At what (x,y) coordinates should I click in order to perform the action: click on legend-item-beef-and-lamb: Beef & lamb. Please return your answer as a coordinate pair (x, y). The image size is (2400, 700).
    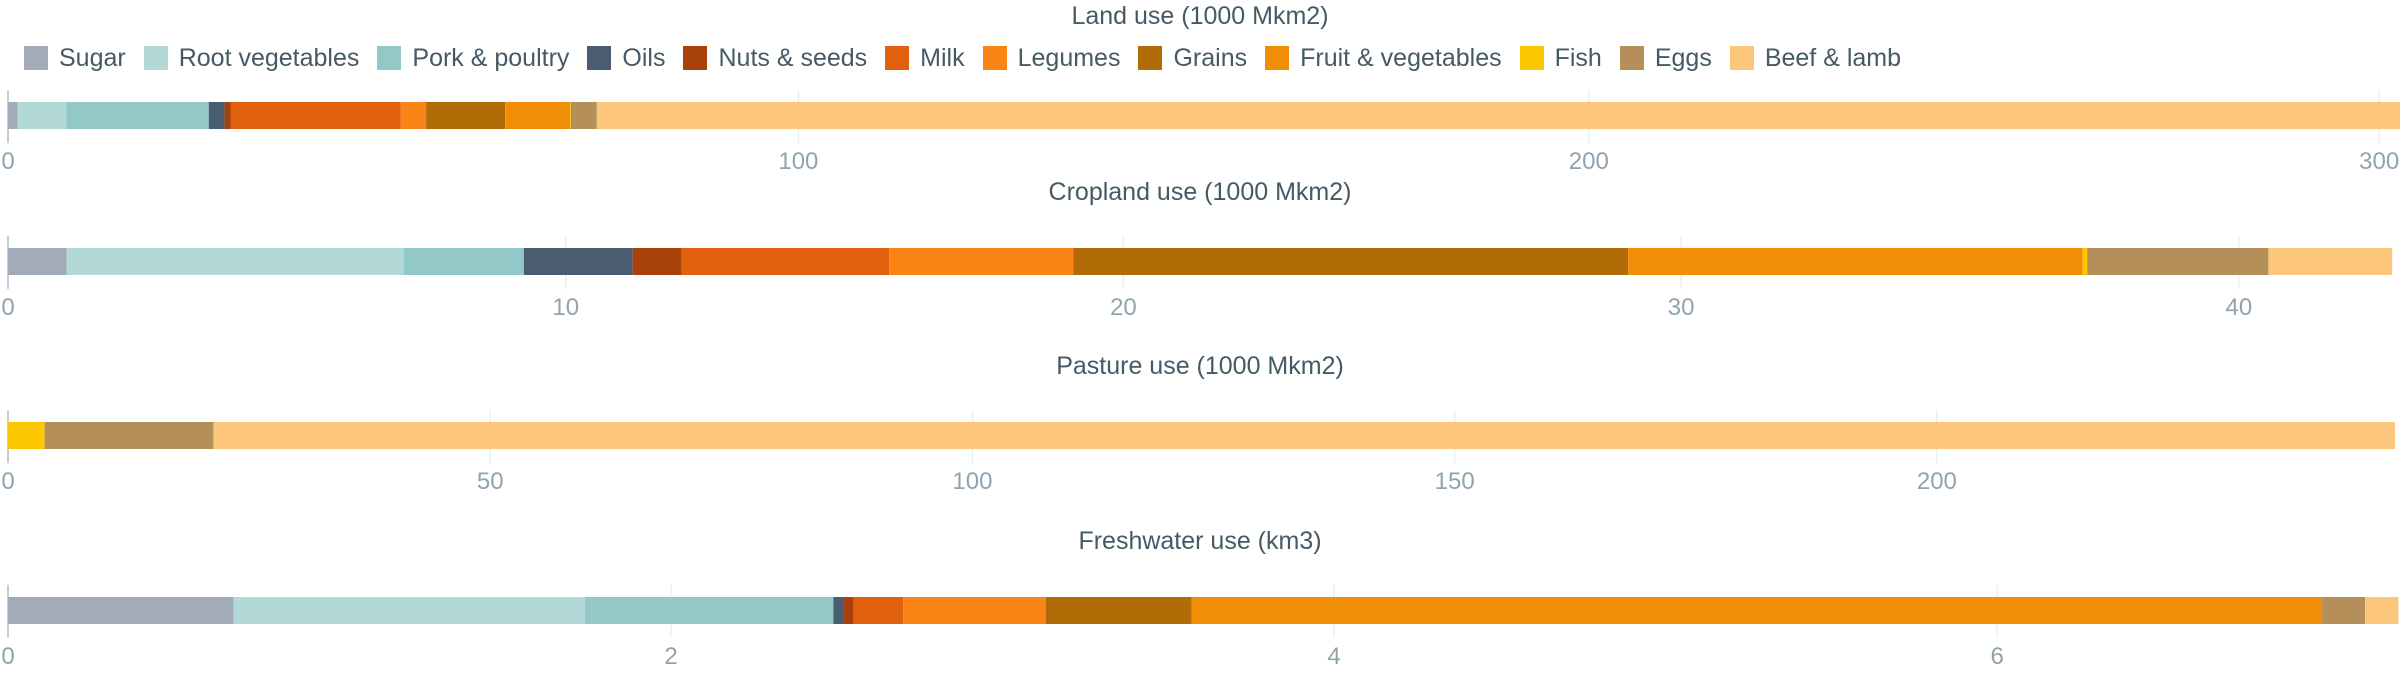
    Looking at the image, I should click on (1815, 58).